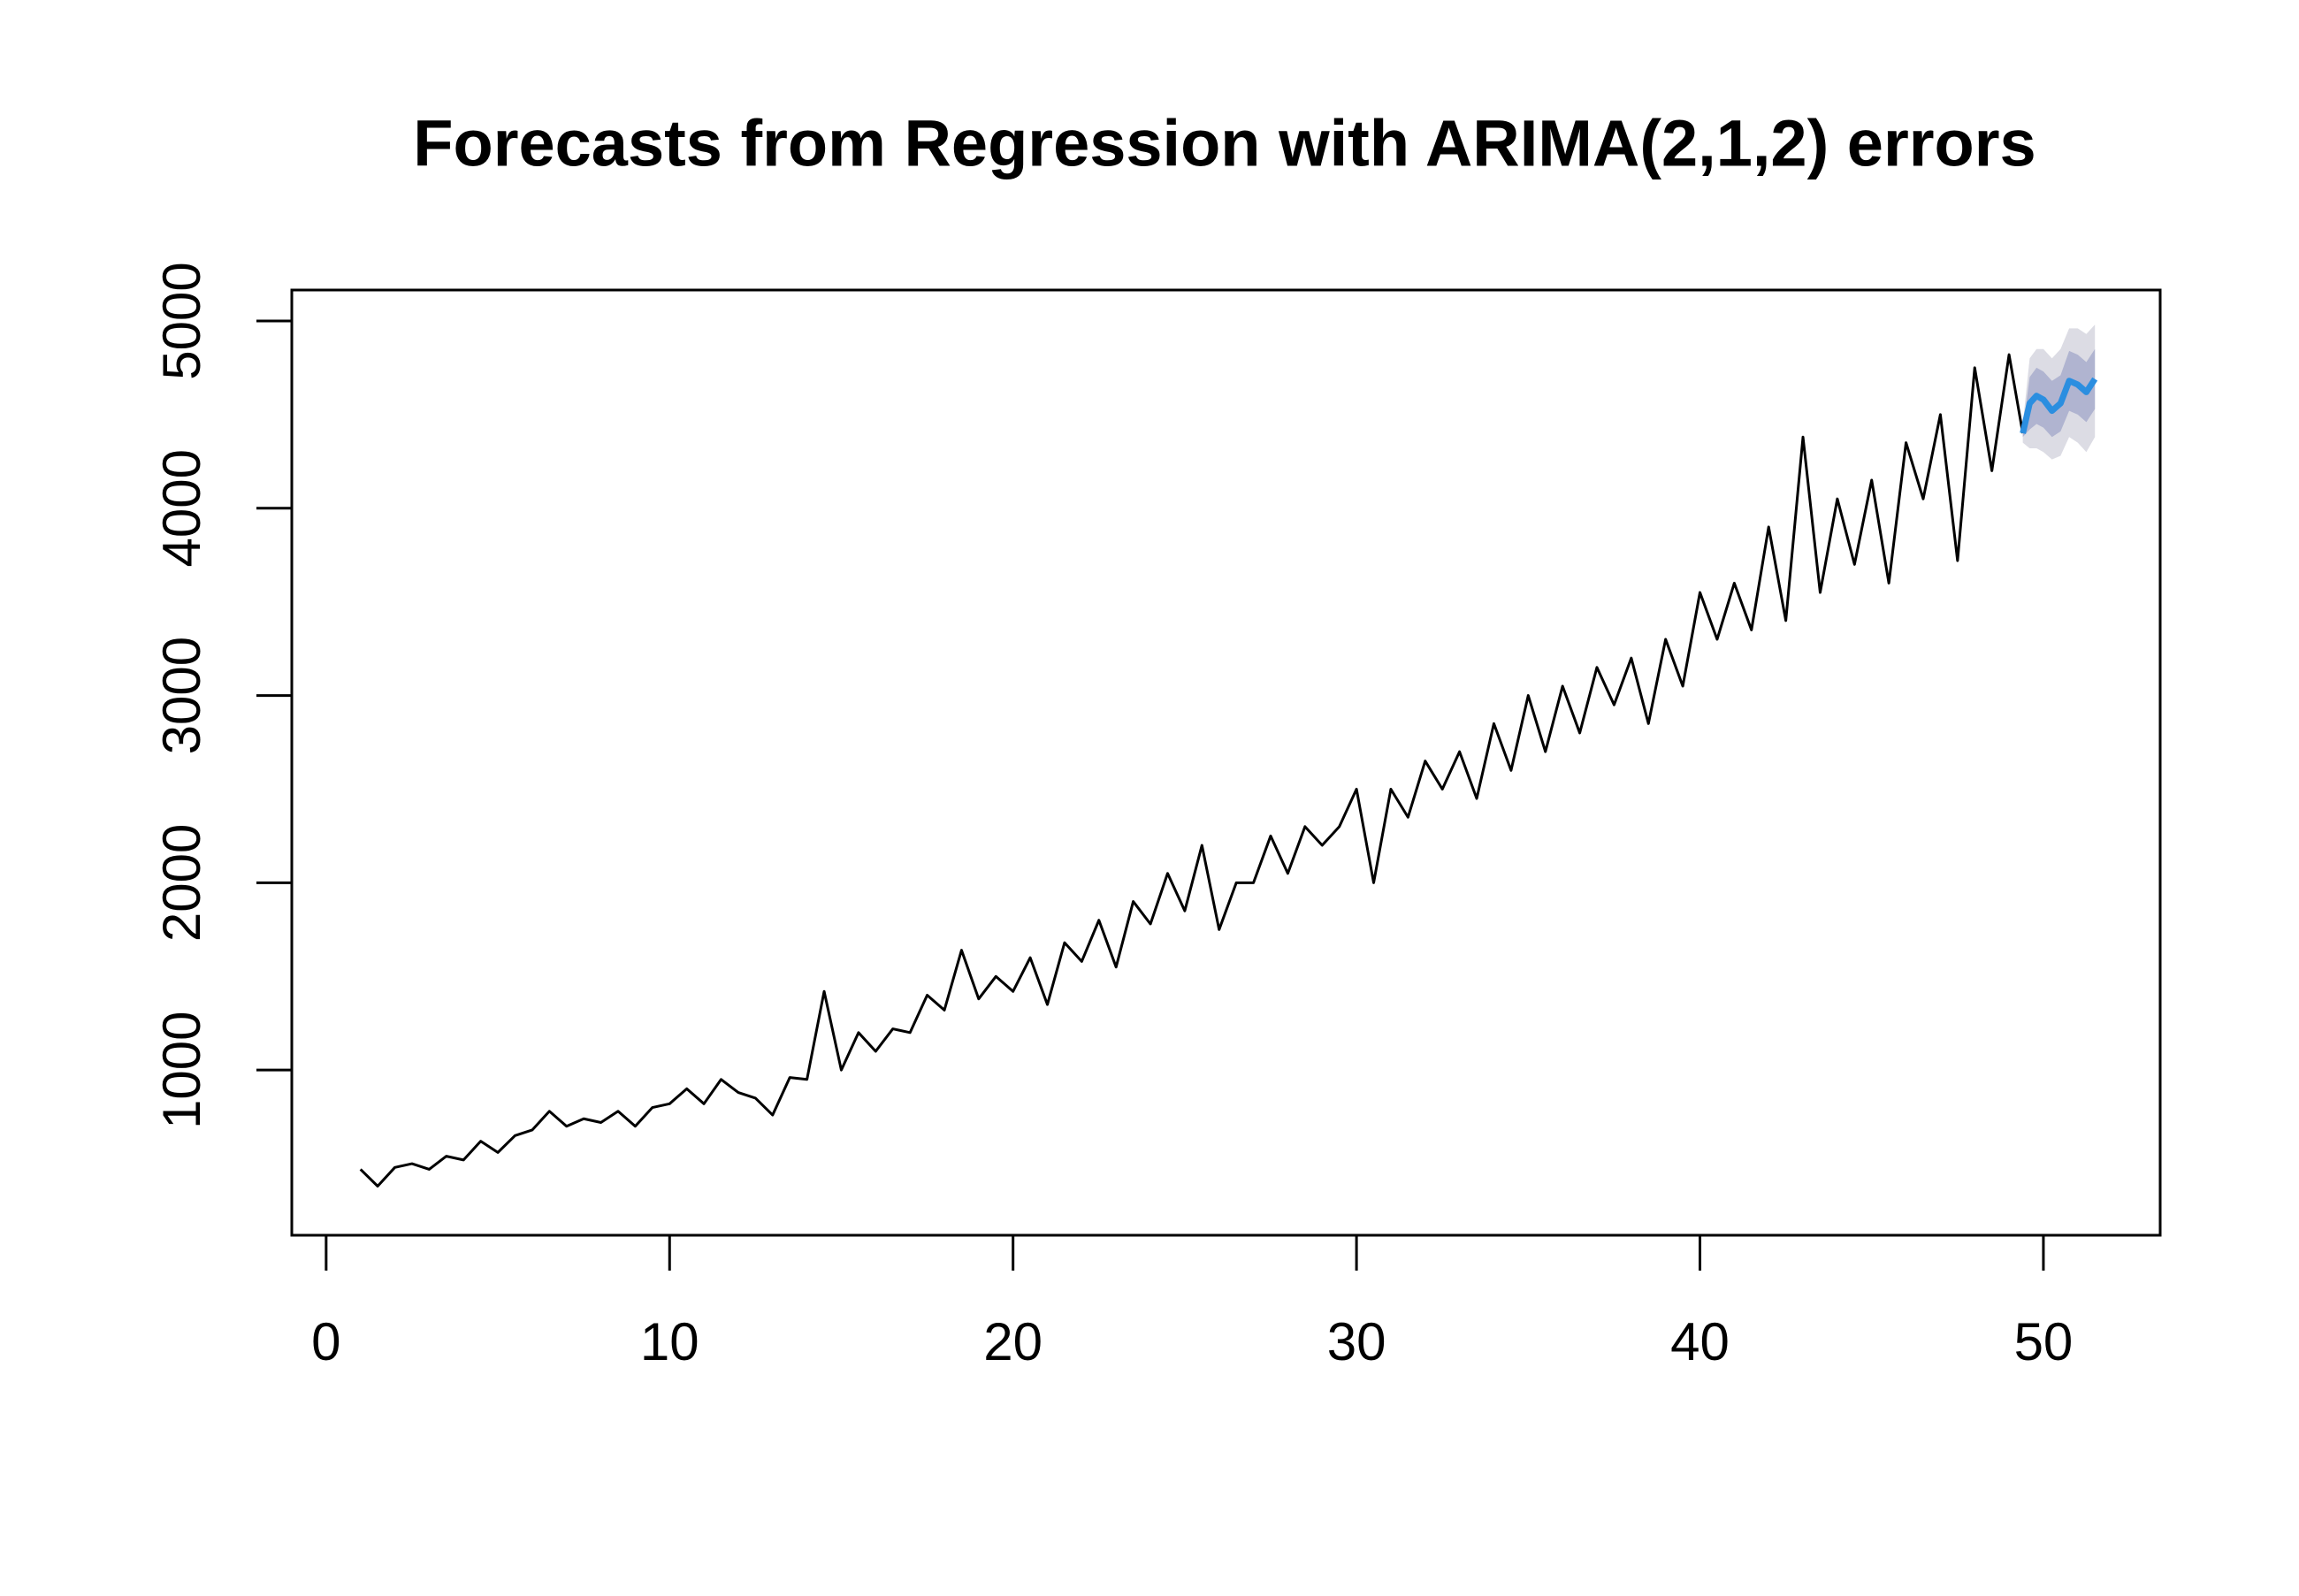 This screenshot has height=1596, width=2299. Describe the element at coordinates (325, 1341) in the screenshot. I see `x-tick-label: 0` at that location.